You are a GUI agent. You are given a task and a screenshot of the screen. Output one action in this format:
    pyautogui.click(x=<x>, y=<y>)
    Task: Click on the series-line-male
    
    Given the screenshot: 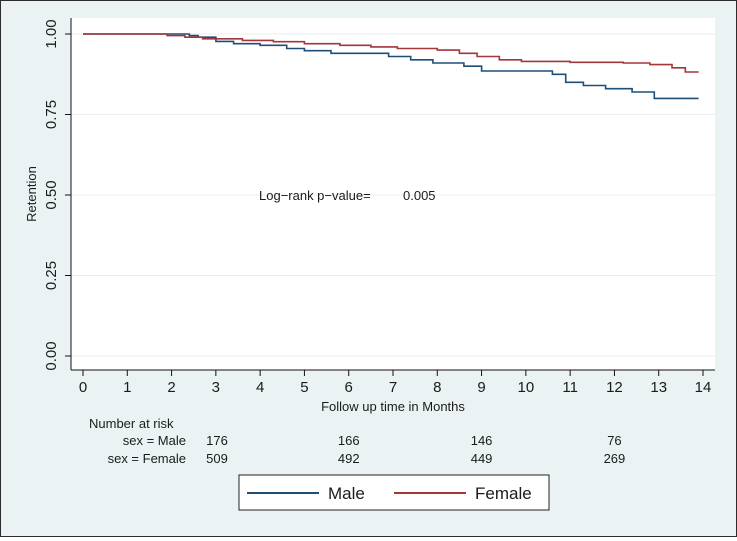 What is the action you would take?
    pyautogui.click(x=391, y=66)
    